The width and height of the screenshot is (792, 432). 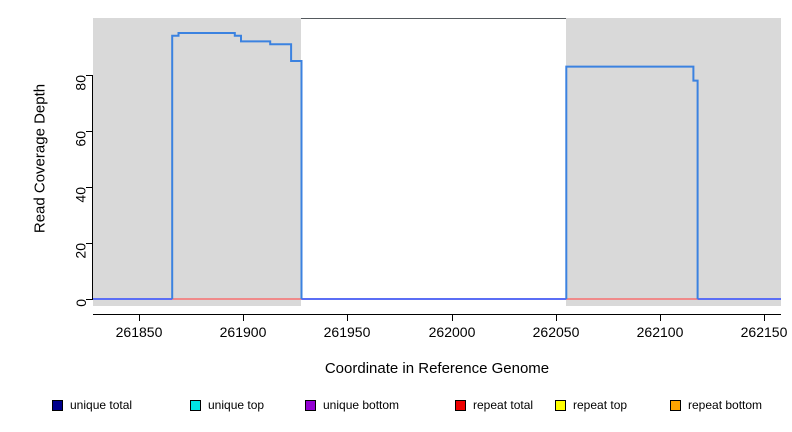 I want to click on legend-item: unique bottom, so click(x=352, y=405).